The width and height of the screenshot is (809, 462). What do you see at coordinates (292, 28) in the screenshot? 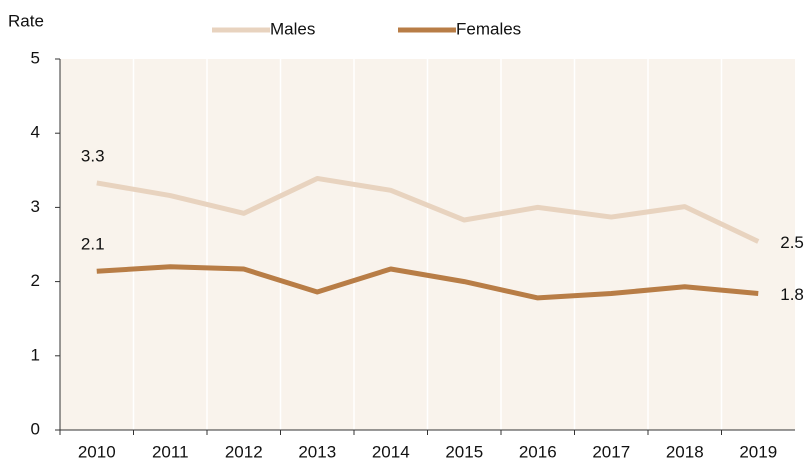
I see `legend-label: Males` at bounding box center [292, 28].